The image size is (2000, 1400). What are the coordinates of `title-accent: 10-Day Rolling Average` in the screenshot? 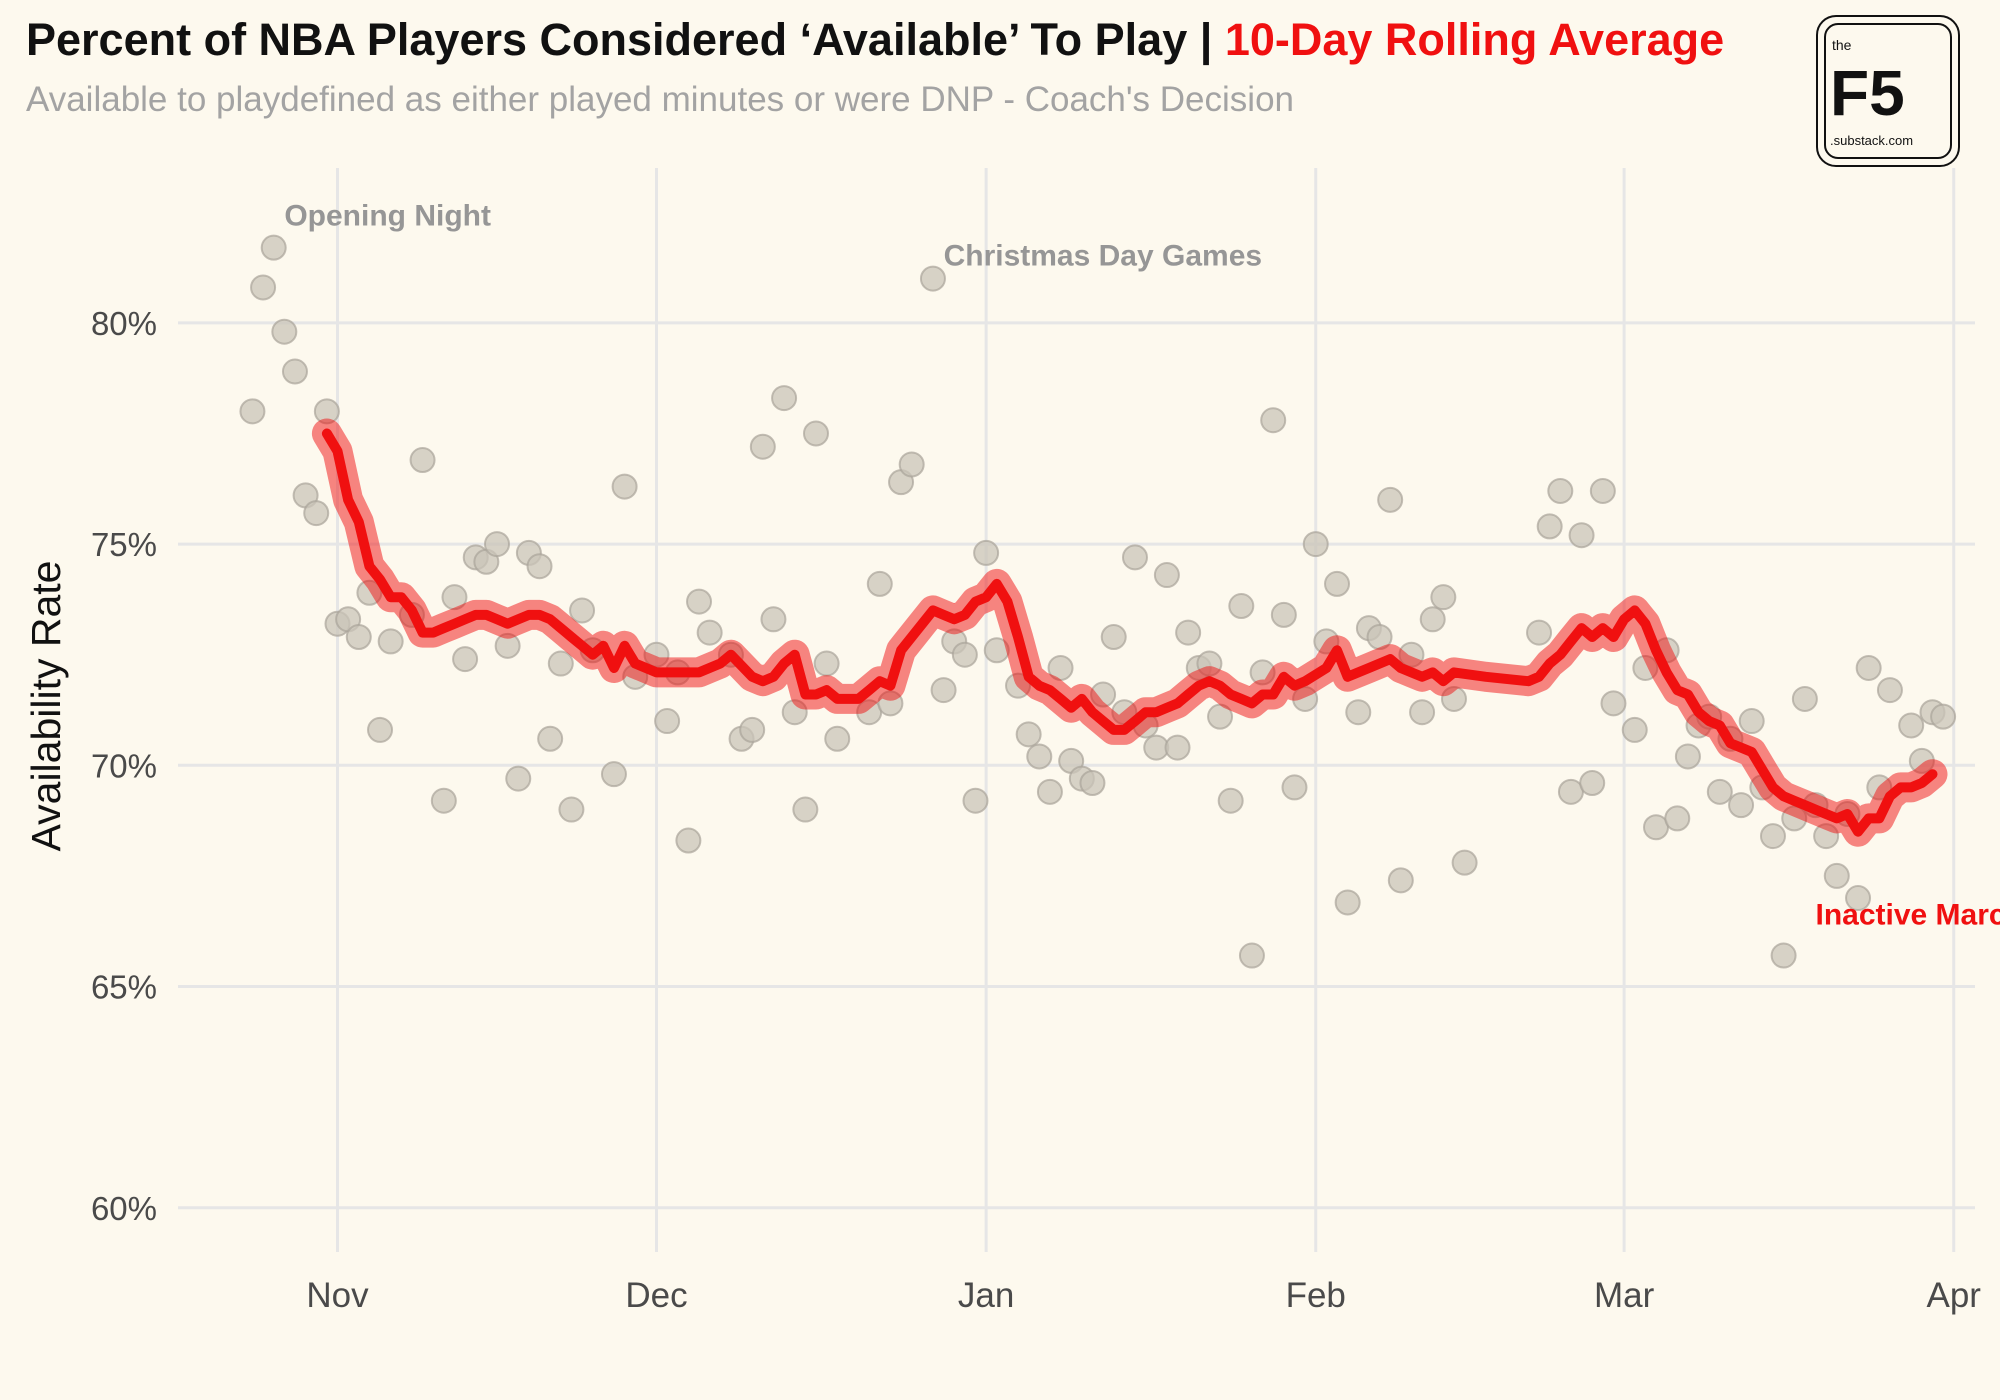 It's located at (1474, 39).